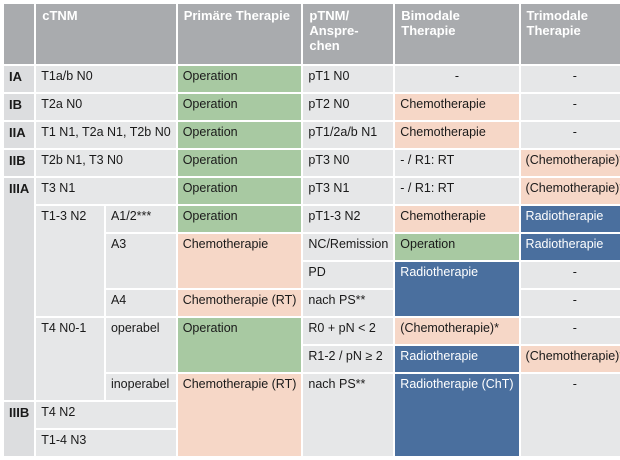  What do you see at coordinates (19, 429) in the screenshot?
I see `stage-label: IIIB` at bounding box center [19, 429].